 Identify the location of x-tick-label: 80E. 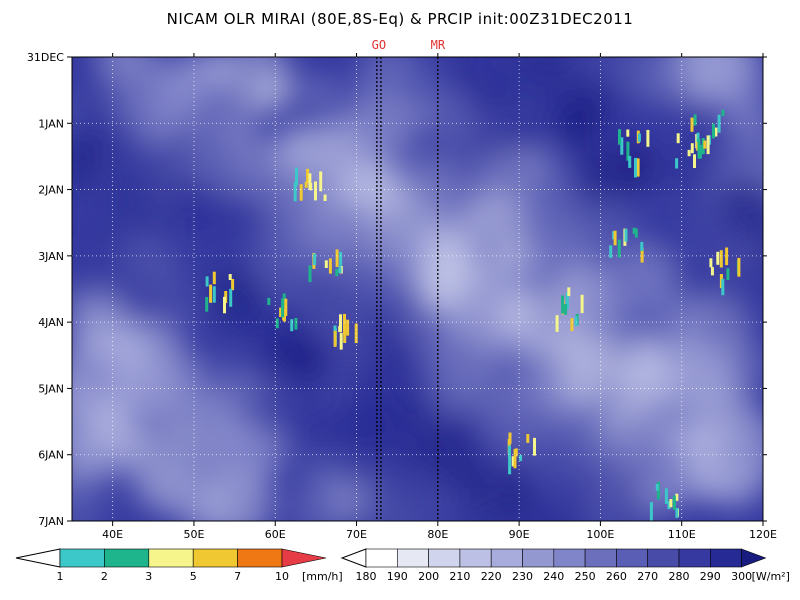
(437, 534).